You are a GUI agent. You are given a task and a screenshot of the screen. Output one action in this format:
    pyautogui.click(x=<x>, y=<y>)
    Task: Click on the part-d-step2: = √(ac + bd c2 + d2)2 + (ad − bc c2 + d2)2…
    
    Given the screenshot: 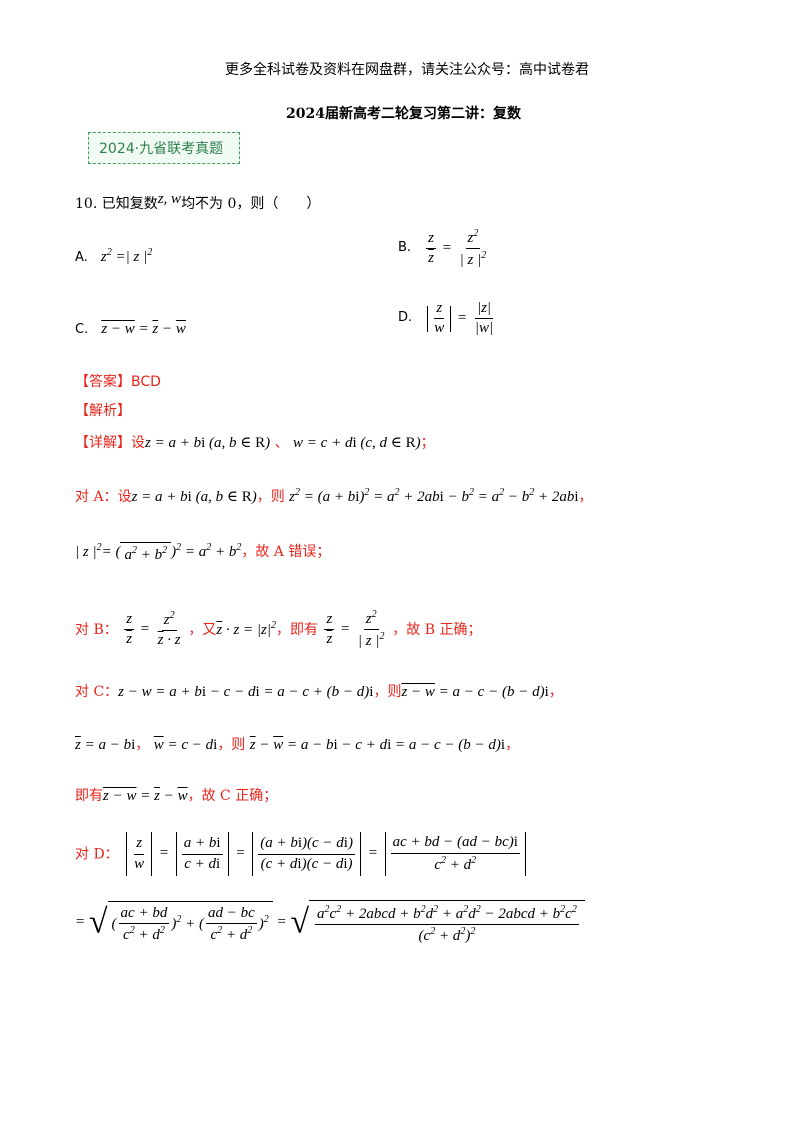 What is the action you would take?
    pyautogui.click(x=330, y=922)
    